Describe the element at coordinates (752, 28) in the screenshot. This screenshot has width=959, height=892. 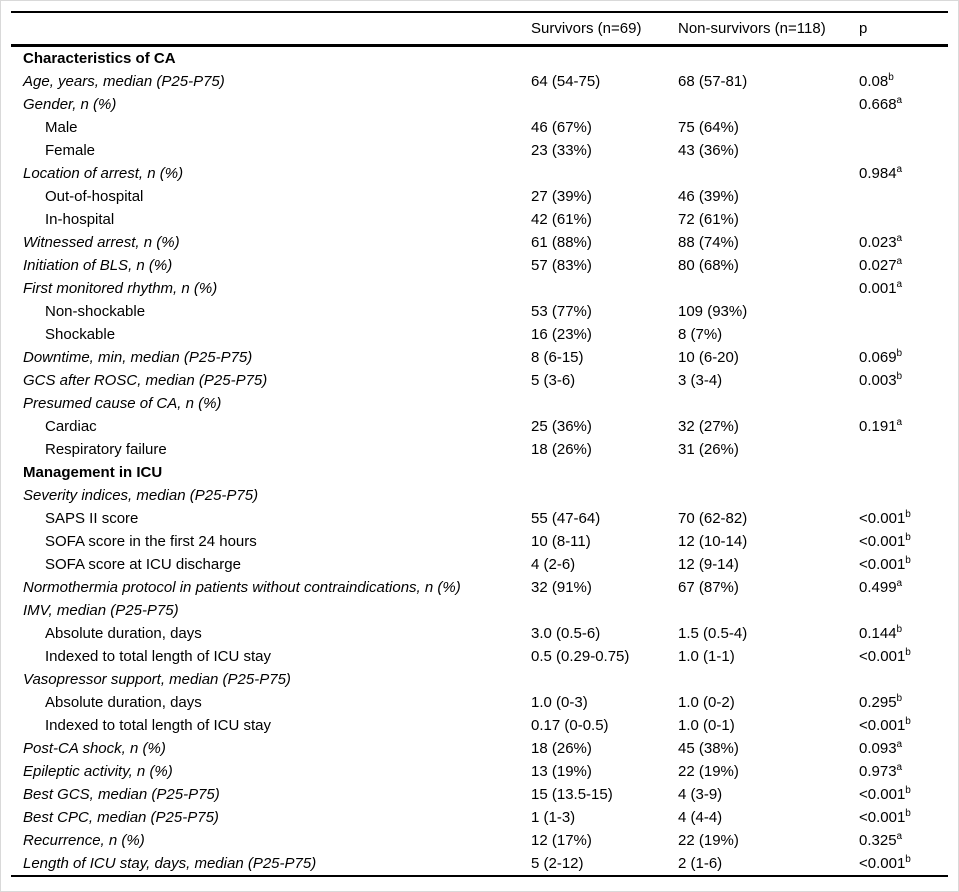
I see `header-nonsurvivors: Non-survivors (n=118)` at that location.